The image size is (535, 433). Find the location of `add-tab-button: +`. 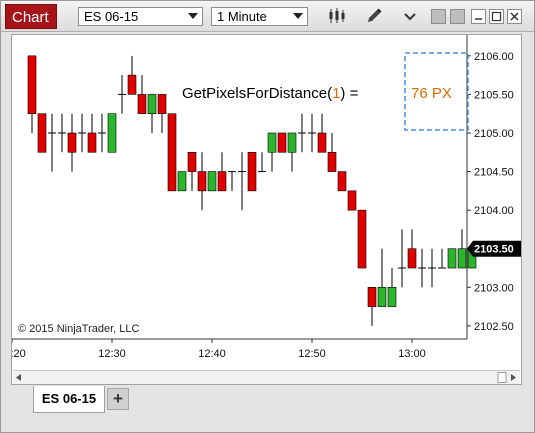

add-tab-button: + is located at coordinates (118, 399).